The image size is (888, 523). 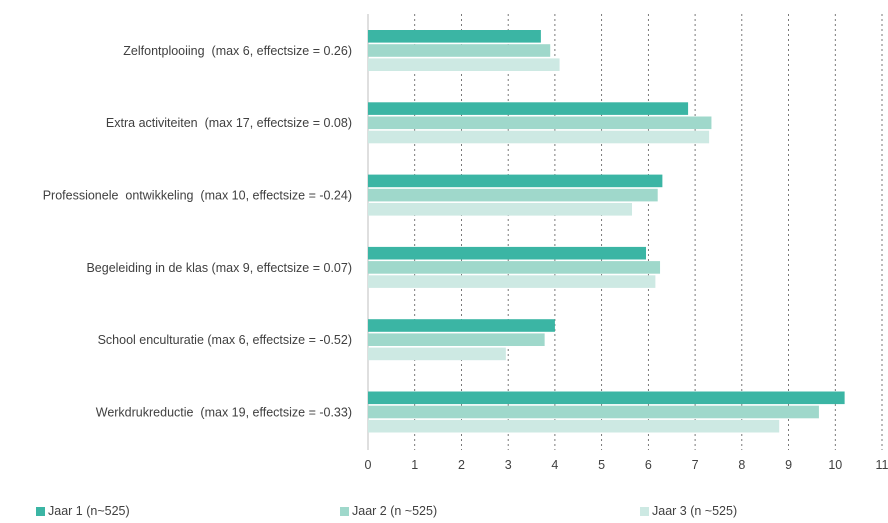 What do you see at coordinates (414, 465) in the screenshot?
I see `x-tick-label: 1` at bounding box center [414, 465].